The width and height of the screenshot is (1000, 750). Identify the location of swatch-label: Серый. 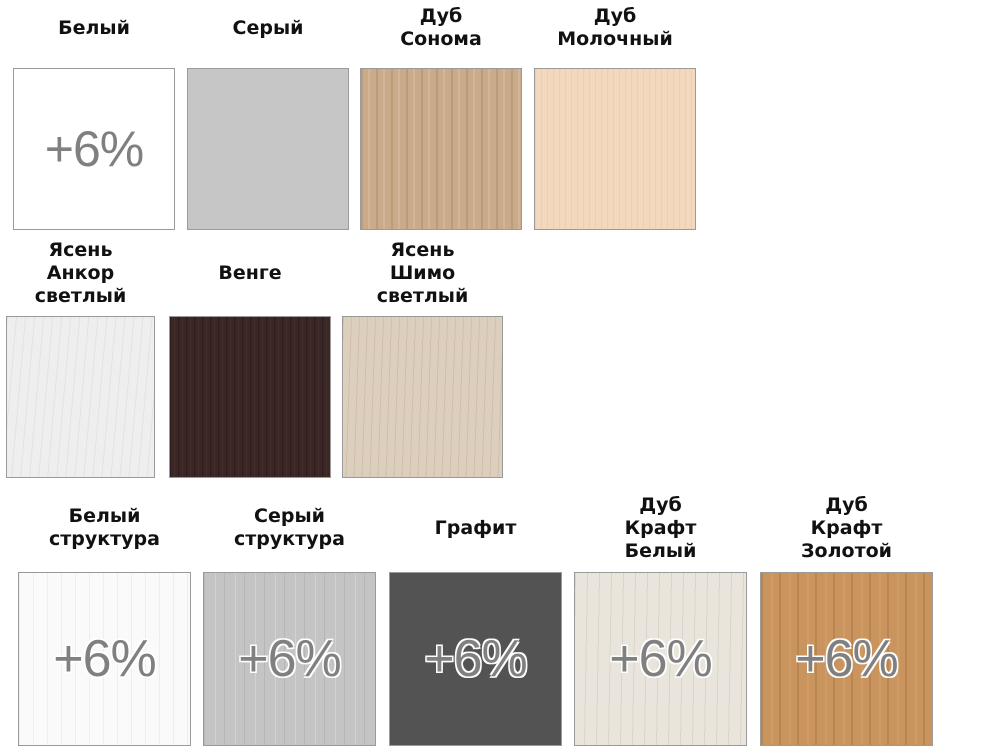
(268, 36).